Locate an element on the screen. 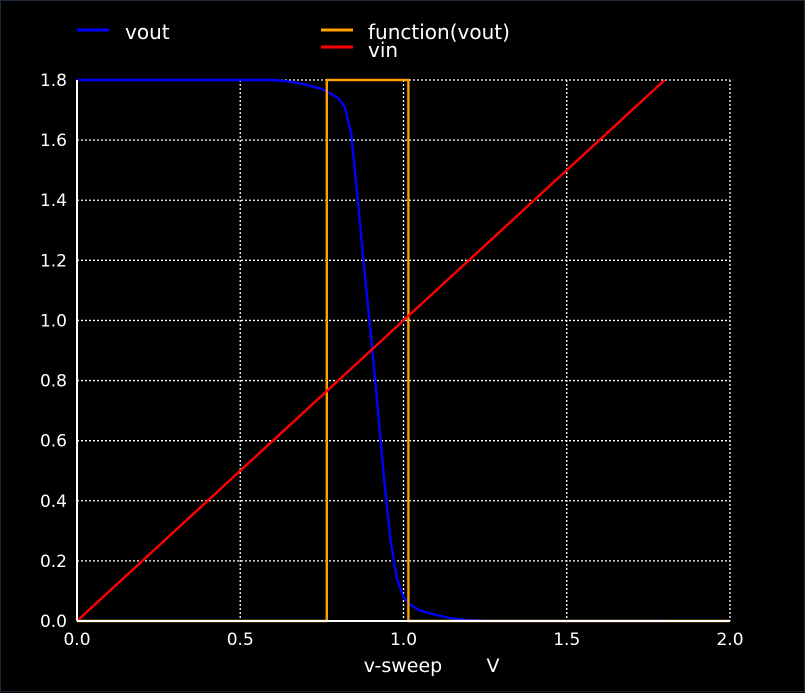 This screenshot has height=693, width=805. y-tick-label: 1.8 is located at coordinates (53, 81).